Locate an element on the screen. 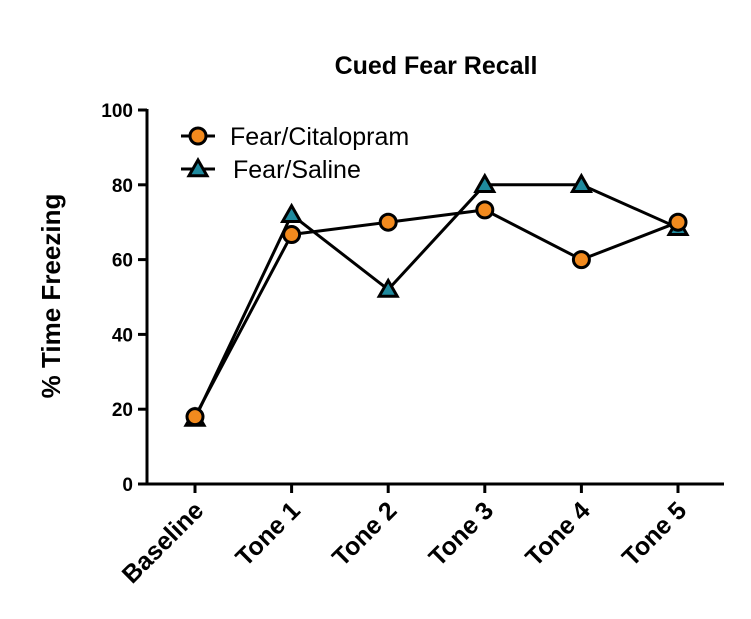 The image size is (751, 619). x-tick-label: Tone 2 is located at coordinates (364, 533).